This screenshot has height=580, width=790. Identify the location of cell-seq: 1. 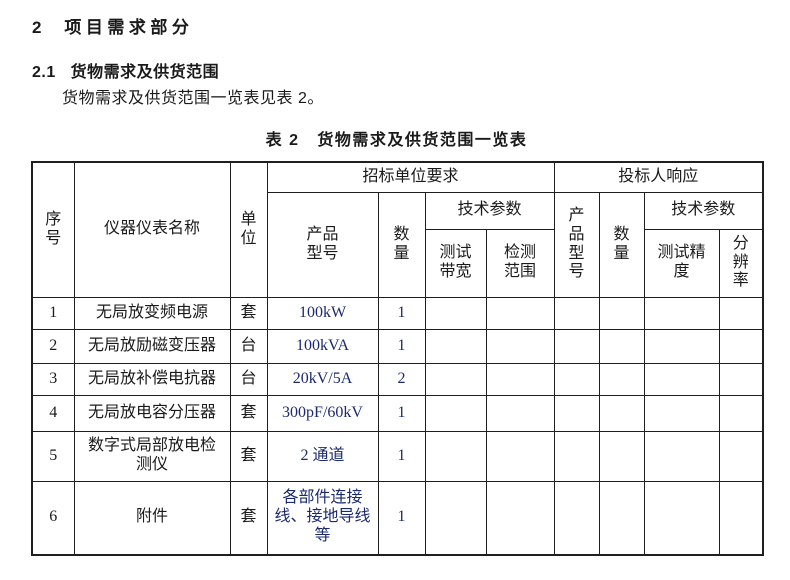
(53, 313).